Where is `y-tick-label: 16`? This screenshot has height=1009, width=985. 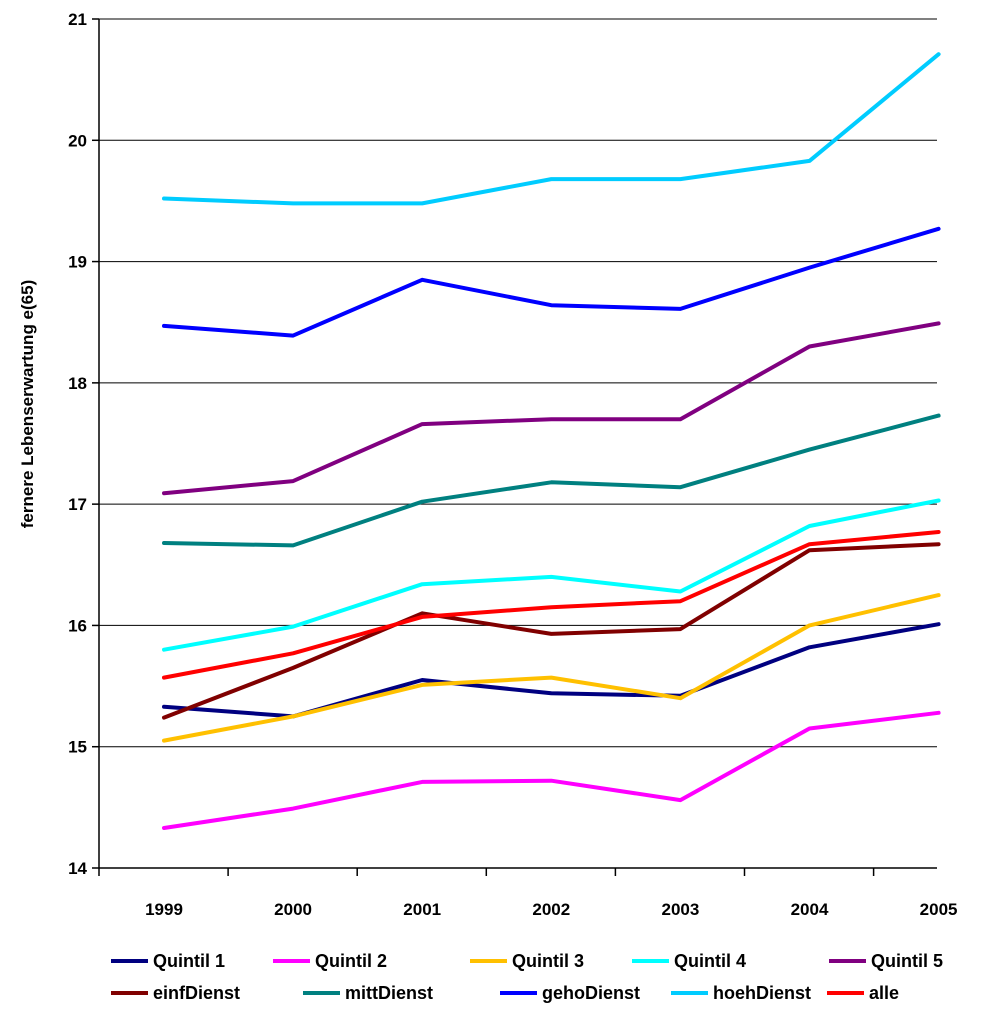 y-tick-label: 16 is located at coordinates (77, 625).